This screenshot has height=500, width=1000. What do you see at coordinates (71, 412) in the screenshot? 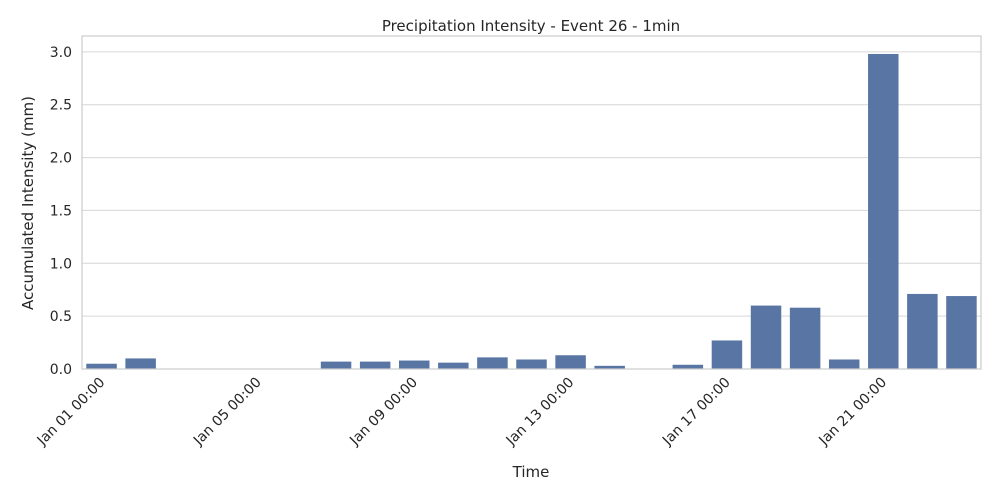
I see `x-tick-label: Jan 01 00:00` at bounding box center [71, 412].